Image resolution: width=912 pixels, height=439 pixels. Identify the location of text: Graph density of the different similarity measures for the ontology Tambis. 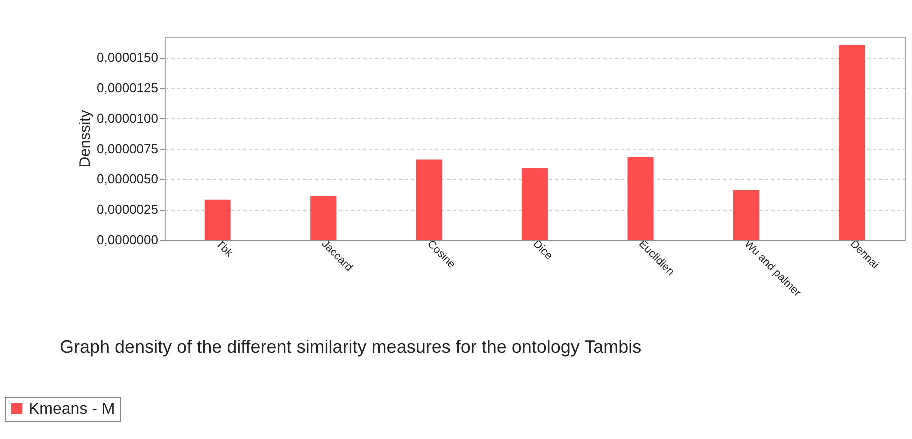
(351, 347).